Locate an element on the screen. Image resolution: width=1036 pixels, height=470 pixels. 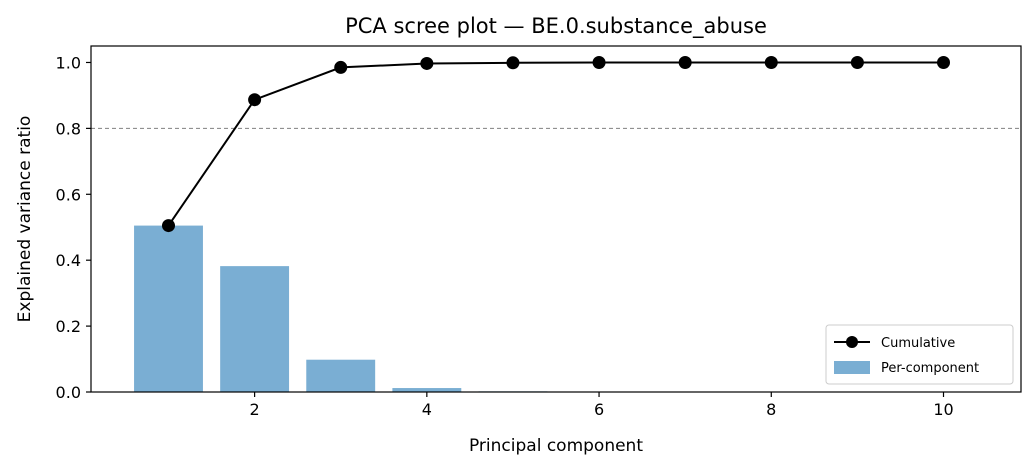
chart-title: PCA scree plot — BE.0.substance_abuse is located at coordinates (556, 26).